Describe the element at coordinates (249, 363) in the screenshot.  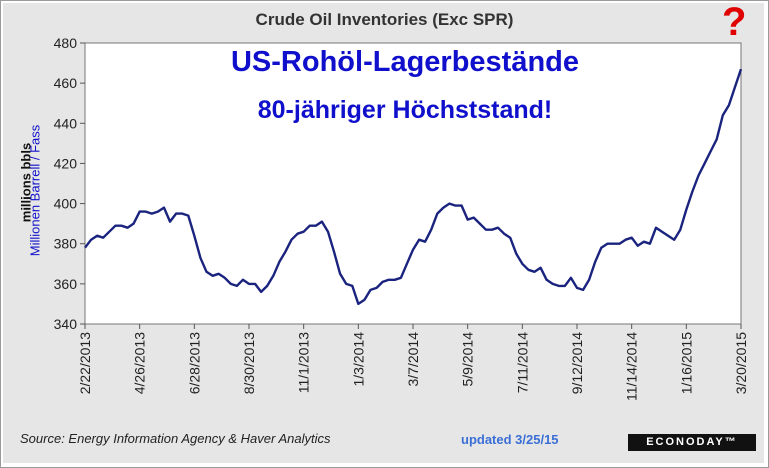
I see `x-tick-label: 8/30/2013` at that location.